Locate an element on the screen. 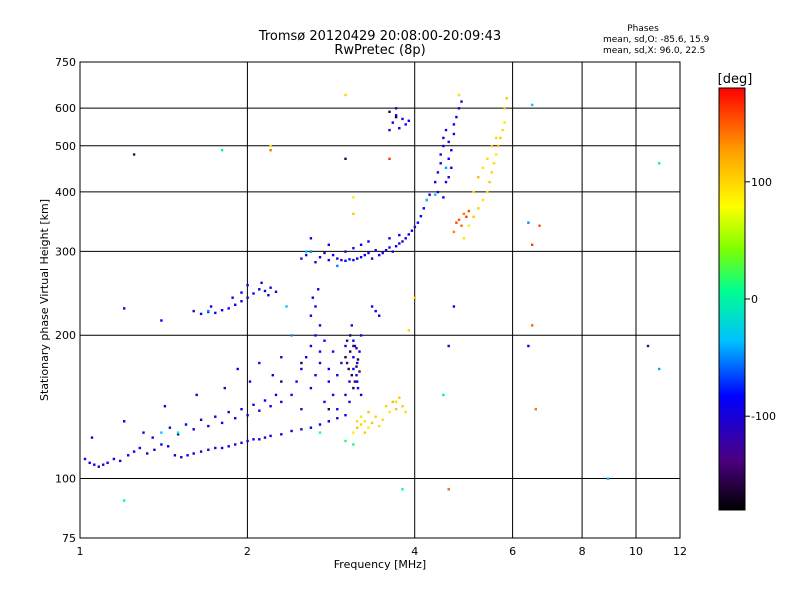  x-tick-label: 12 is located at coordinates (680, 551).